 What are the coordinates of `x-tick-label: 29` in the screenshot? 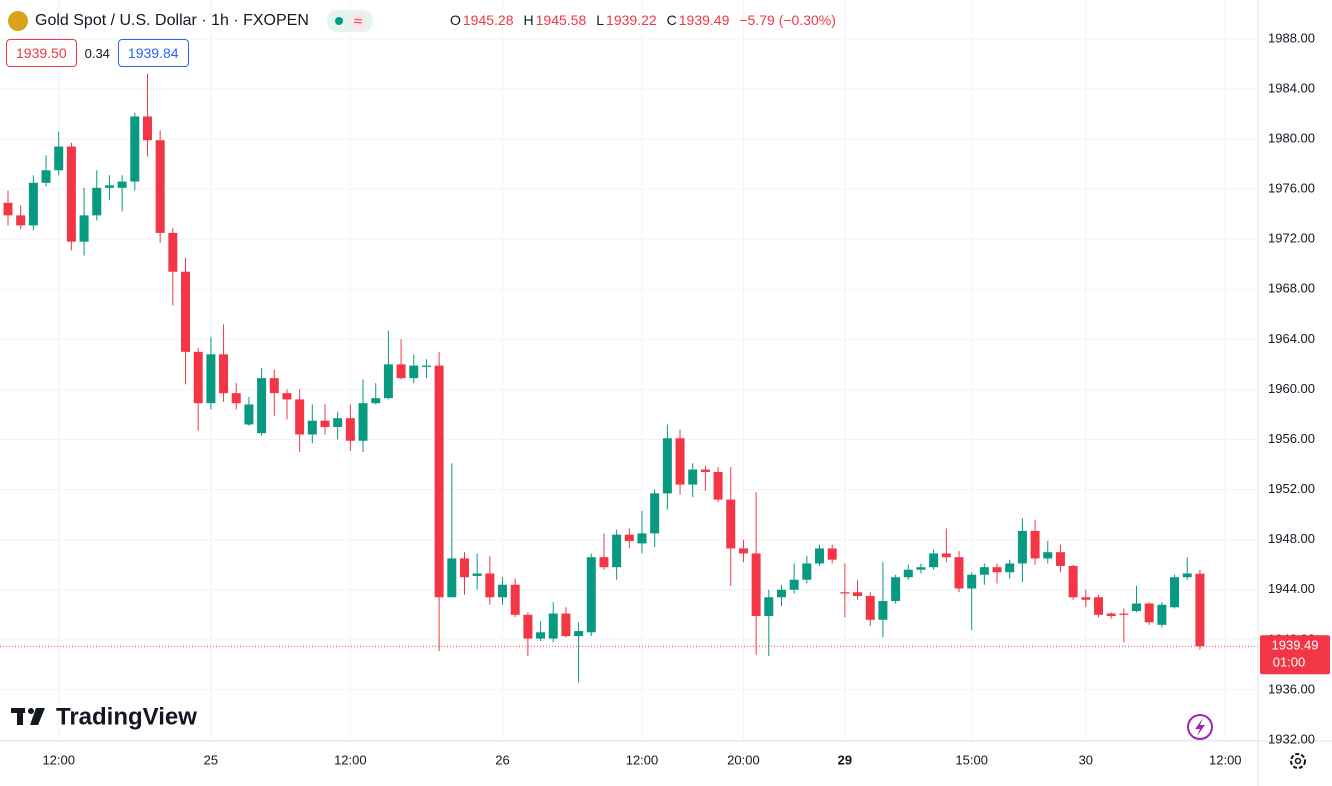 It's located at (845, 759).